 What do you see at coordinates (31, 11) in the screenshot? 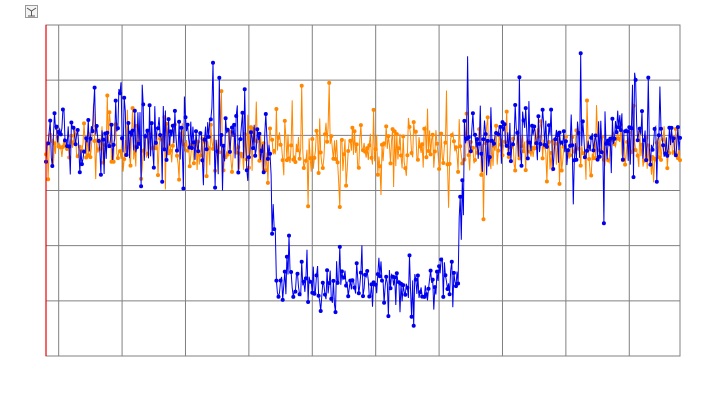
I see `chart-toolbar-icon` at bounding box center [31, 11].